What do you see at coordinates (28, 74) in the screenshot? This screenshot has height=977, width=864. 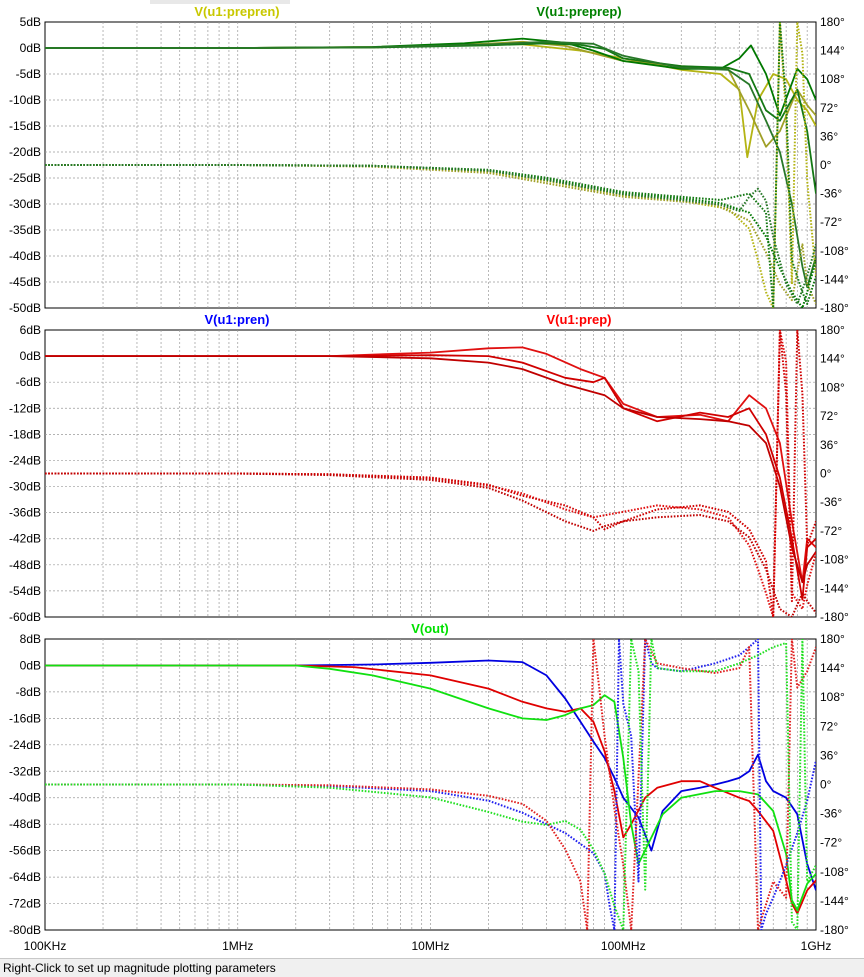 I see `y-tick-left: -5dB` at bounding box center [28, 74].